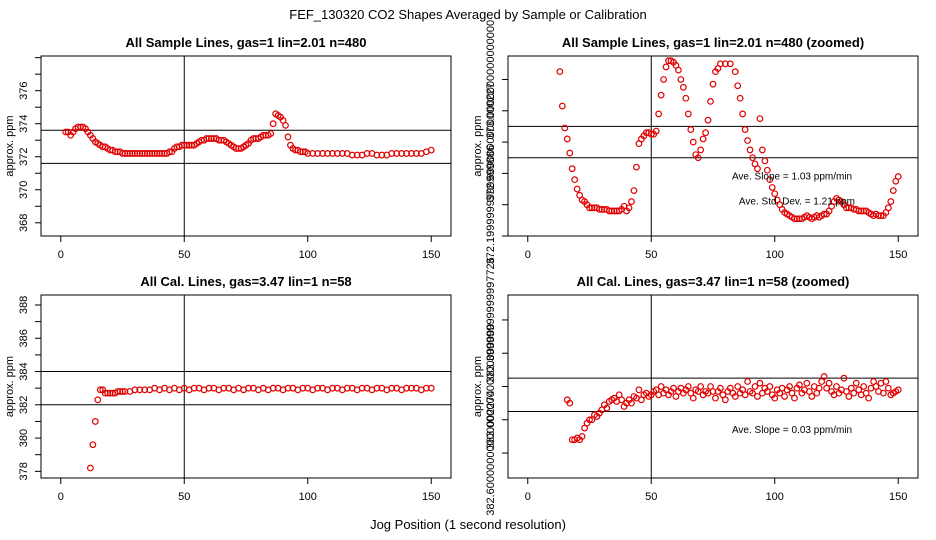 Image resolution: width=936 pixels, height=540 pixels. Describe the element at coordinates (24, 471) in the screenshot. I see `y-tick-label: 378` at that location.